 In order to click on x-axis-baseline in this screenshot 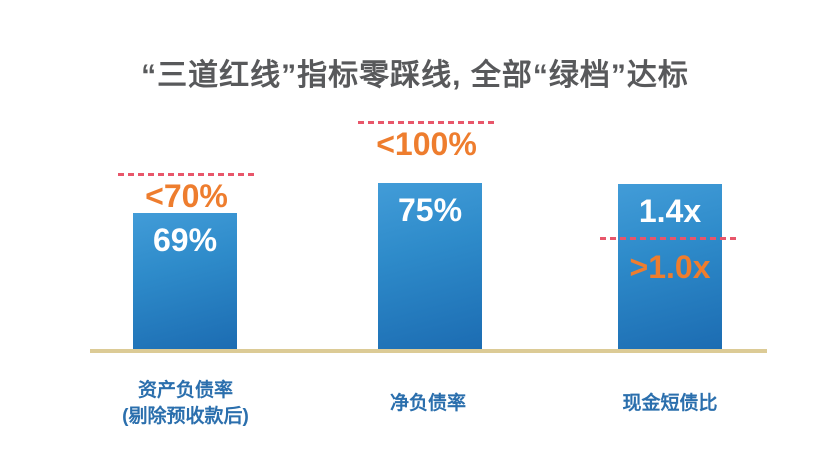, I will do `click(428, 351)`.